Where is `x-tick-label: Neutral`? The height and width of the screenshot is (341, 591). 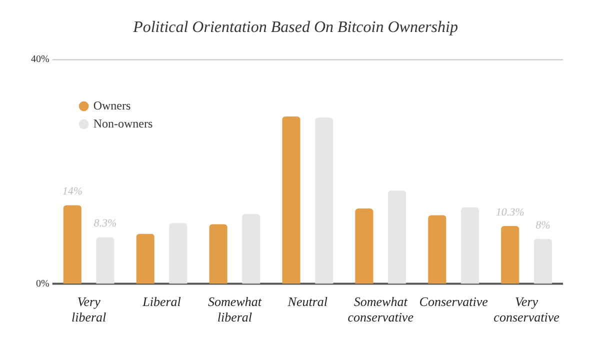
x-tick-label: Neutral is located at coordinates (307, 302).